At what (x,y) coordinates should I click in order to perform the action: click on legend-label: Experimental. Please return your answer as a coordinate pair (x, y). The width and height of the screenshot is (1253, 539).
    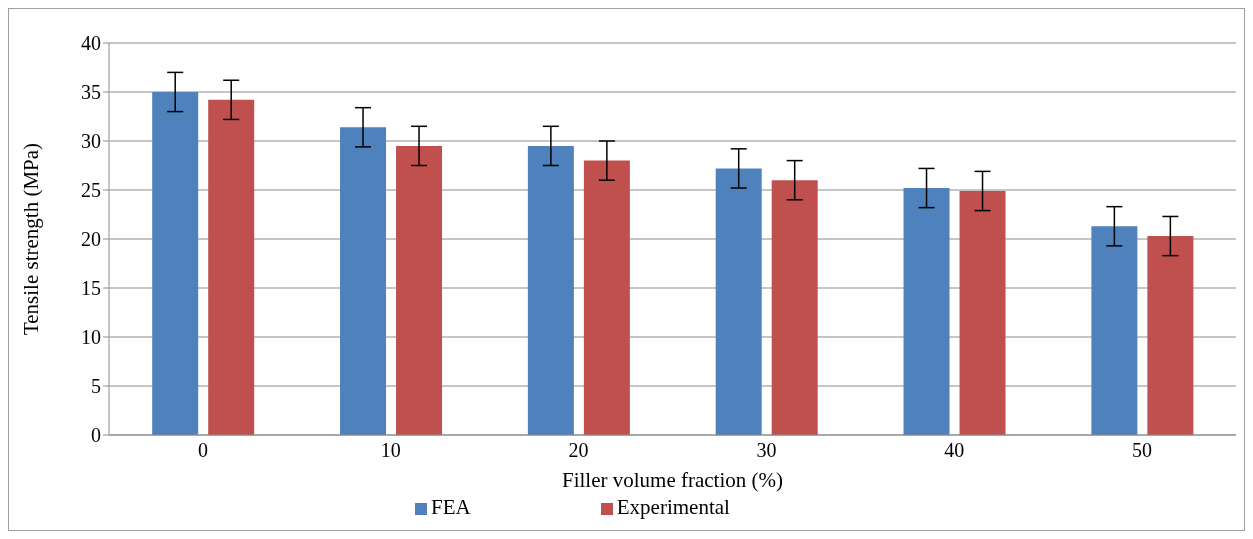
    Looking at the image, I should click on (673, 507).